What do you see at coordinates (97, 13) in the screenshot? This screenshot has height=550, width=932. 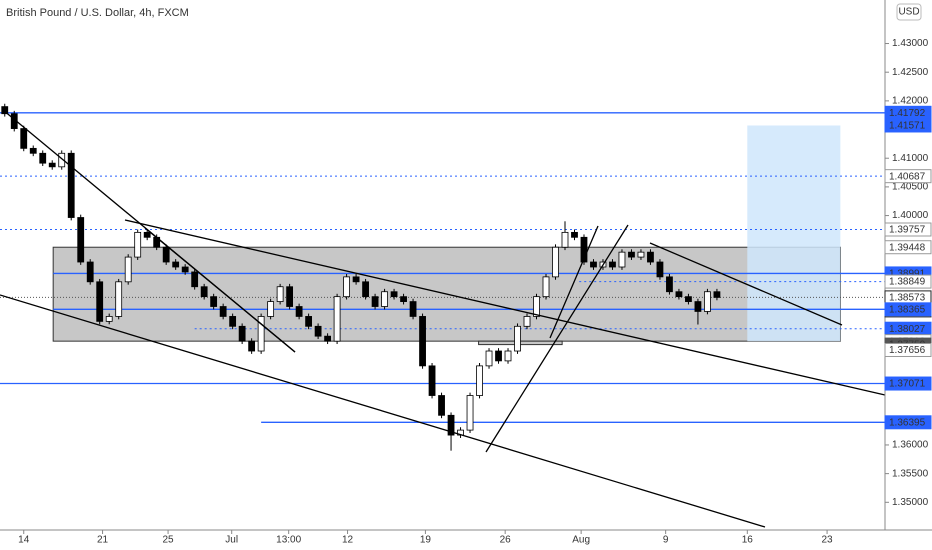 I see `chart-title: British Pound / U.S. Dollar, 4h, FXCM` at bounding box center [97, 13].